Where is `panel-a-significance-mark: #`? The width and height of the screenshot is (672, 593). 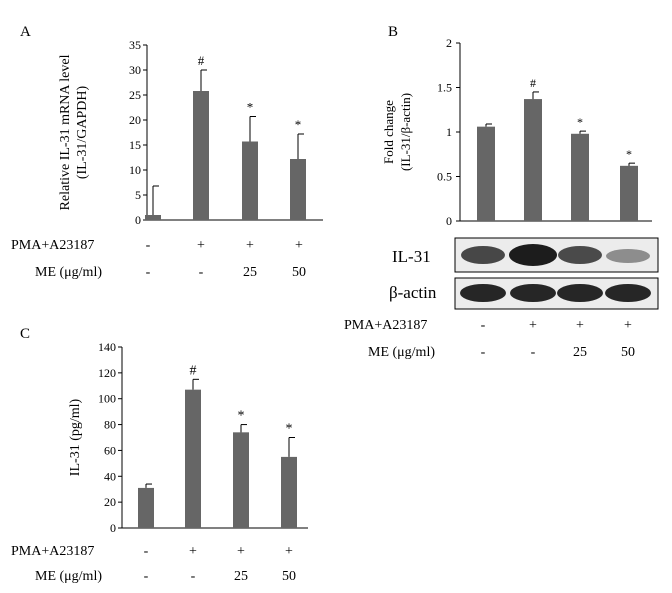 panel-a-significance-mark: # is located at coordinates (201, 60).